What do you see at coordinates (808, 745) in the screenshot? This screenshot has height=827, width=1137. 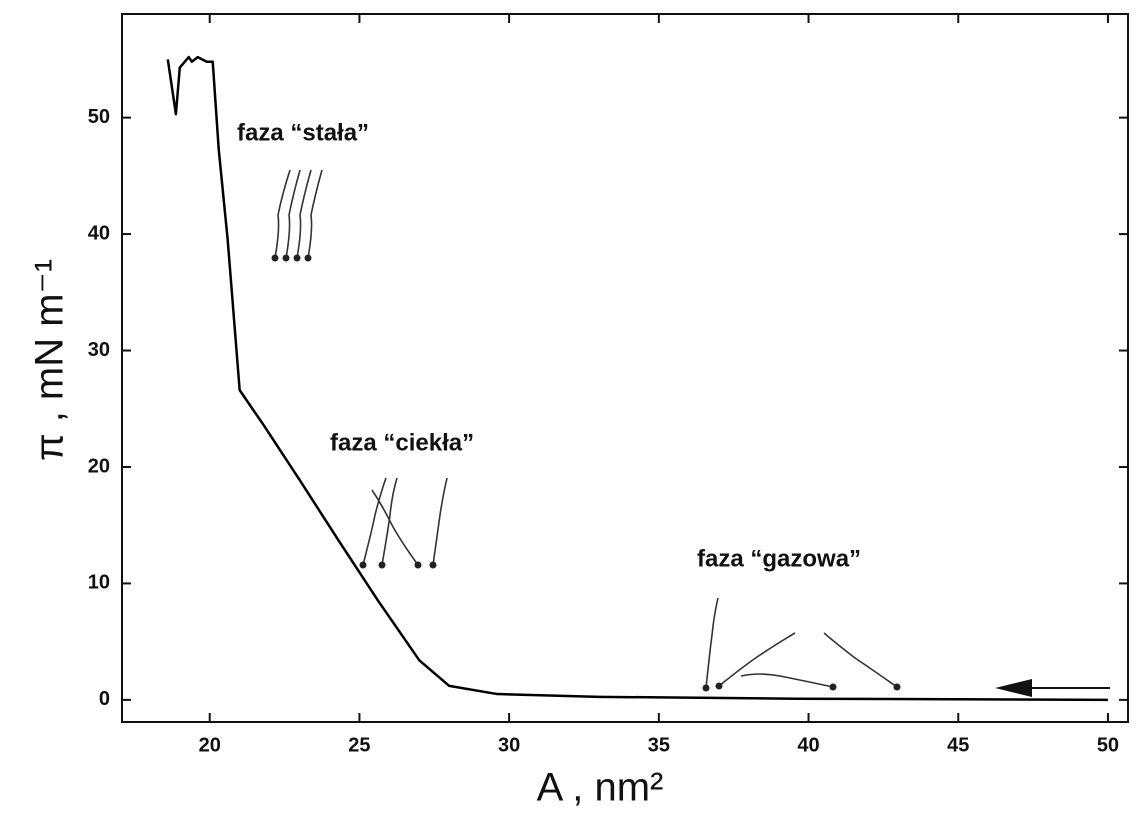 I see `x-tick-label: 40` at bounding box center [808, 745].